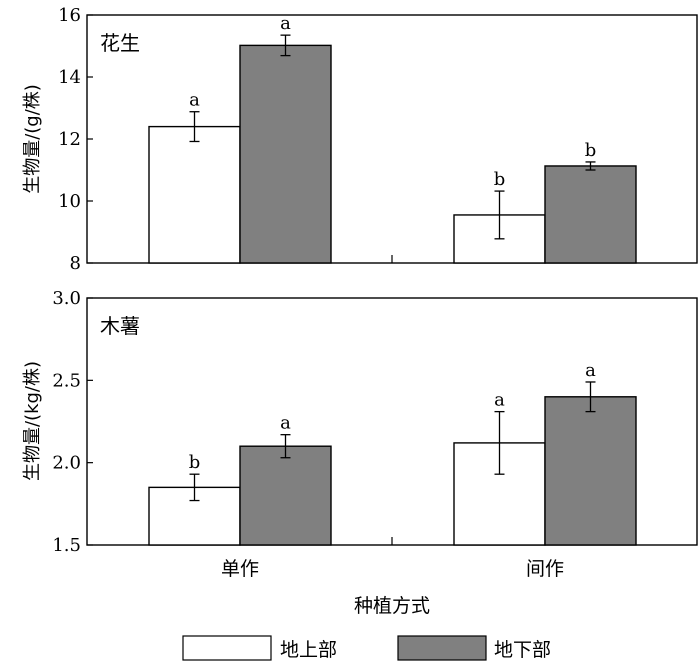 Image resolution: width=700 pixels, height=669 pixels. Describe the element at coordinates (366, 648) in the screenshot. I see `legend: 地上部 地下部` at that location.